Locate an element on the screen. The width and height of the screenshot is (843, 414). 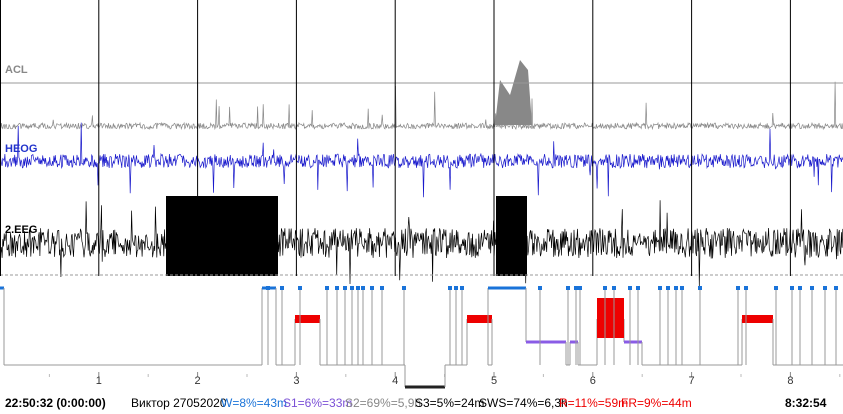
start-time: 22:50:32 (0:00:00) is located at coordinates (55, 403).